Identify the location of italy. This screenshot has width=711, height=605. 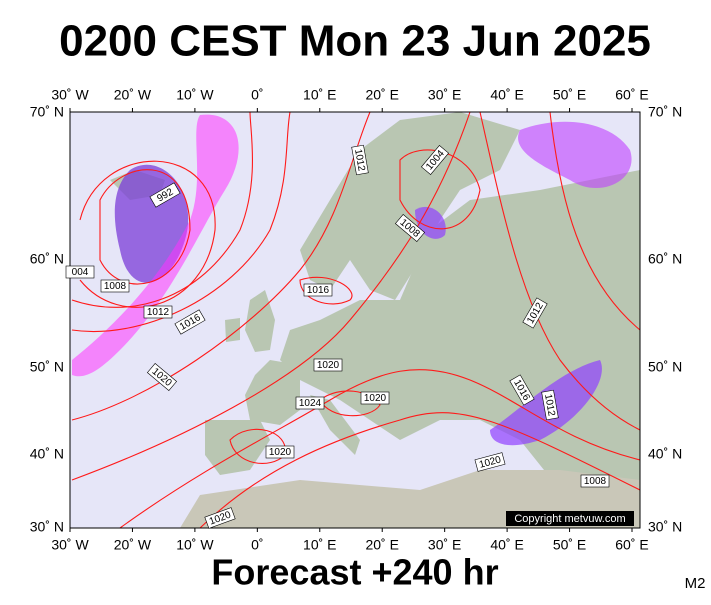
(335, 425).